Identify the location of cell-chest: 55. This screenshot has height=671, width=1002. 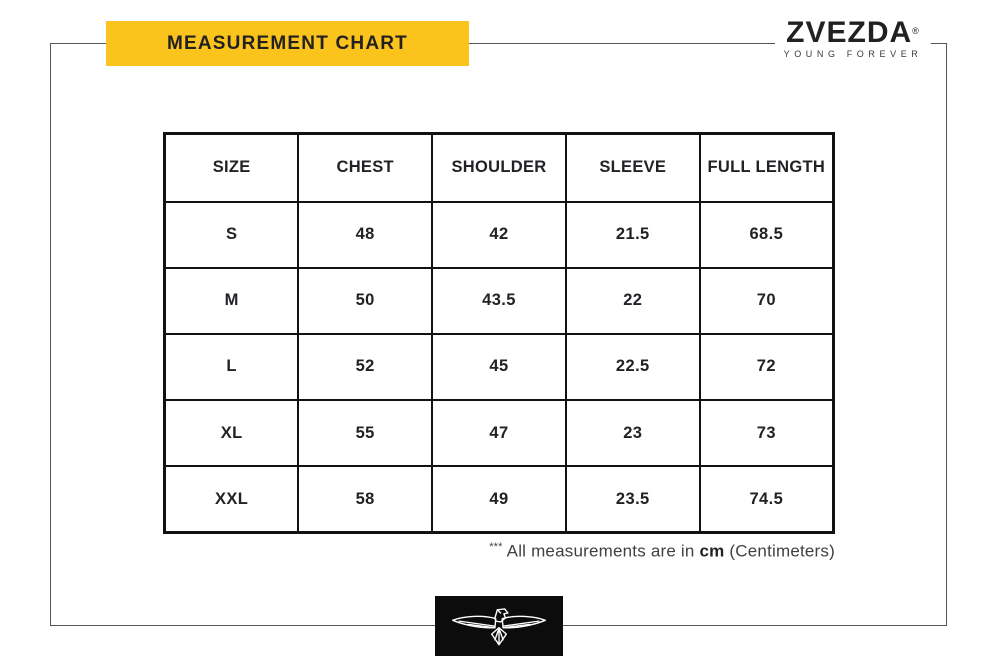
(365, 433).